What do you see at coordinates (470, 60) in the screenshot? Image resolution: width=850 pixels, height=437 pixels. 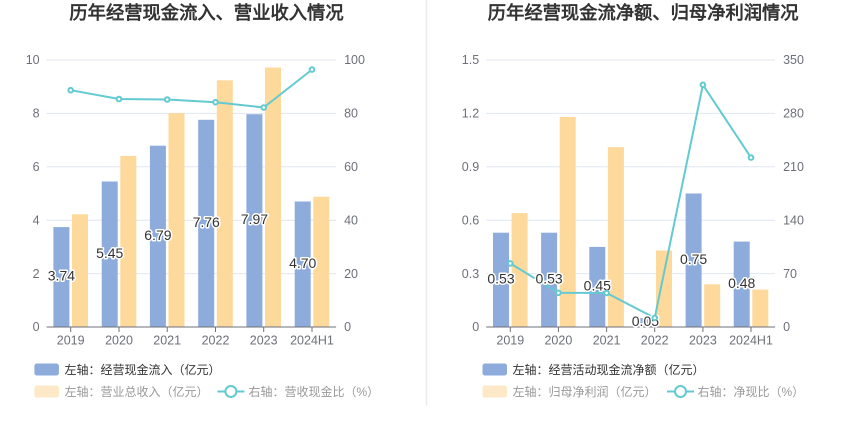 I see `svg-text: 1.5` at bounding box center [470, 60].